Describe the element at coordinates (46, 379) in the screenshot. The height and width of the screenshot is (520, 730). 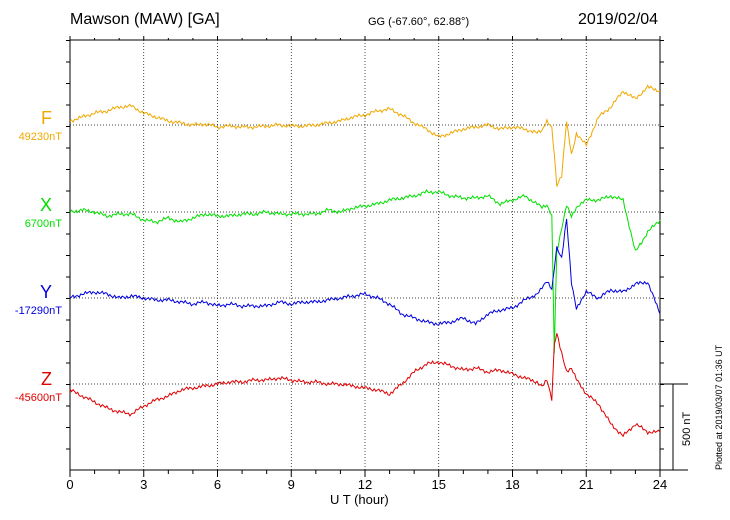
I see `label-z: Z` at that location.